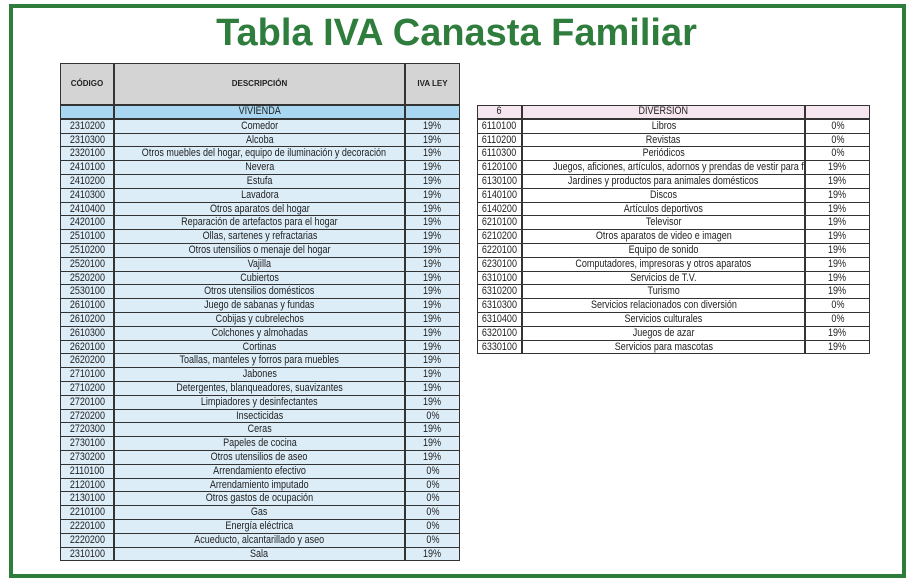 The width and height of the screenshot is (913, 587). What do you see at coordinates (663, 194) in the screenshot?
I see `description-cell-text: Discos` at bounding box center [663, 194].